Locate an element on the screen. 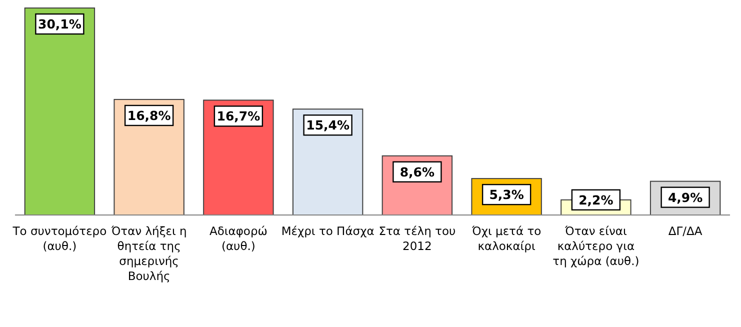 Image resolution: width=741 pixels, height=327 pixels. x-tick-label: Όταν λήξει η θητεία της σημερινής Βουλής is located at coordinates (148, 253).